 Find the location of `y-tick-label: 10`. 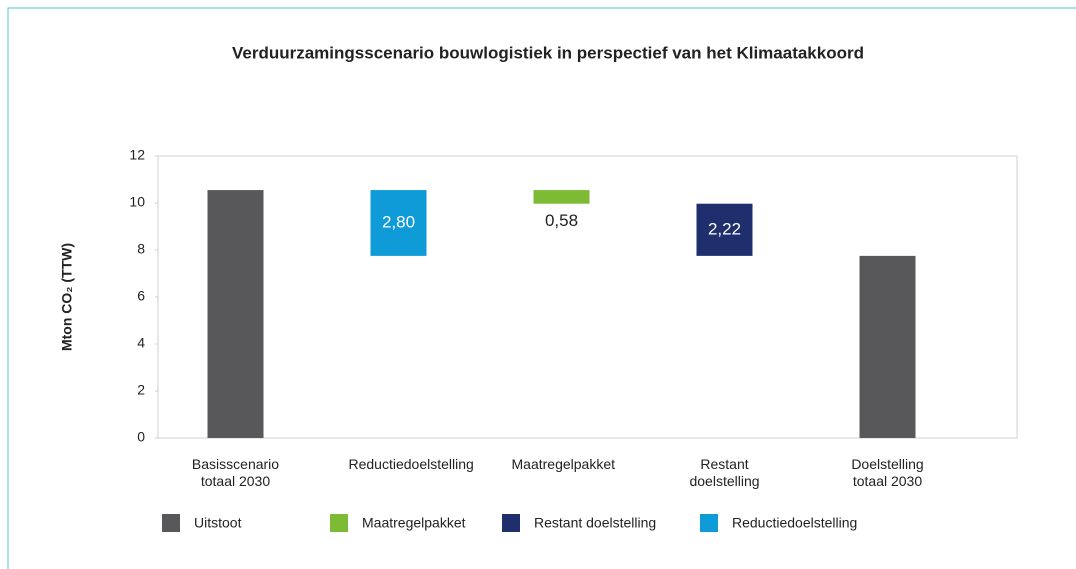

y-tick-label: 10 is located at coordinates (137, 202).